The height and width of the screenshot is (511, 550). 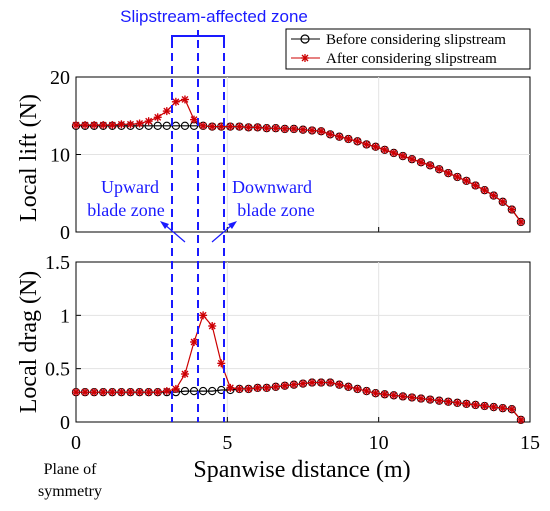 I want to click on drag-y-tick-label: 1.5, so click(x=57, y=263).